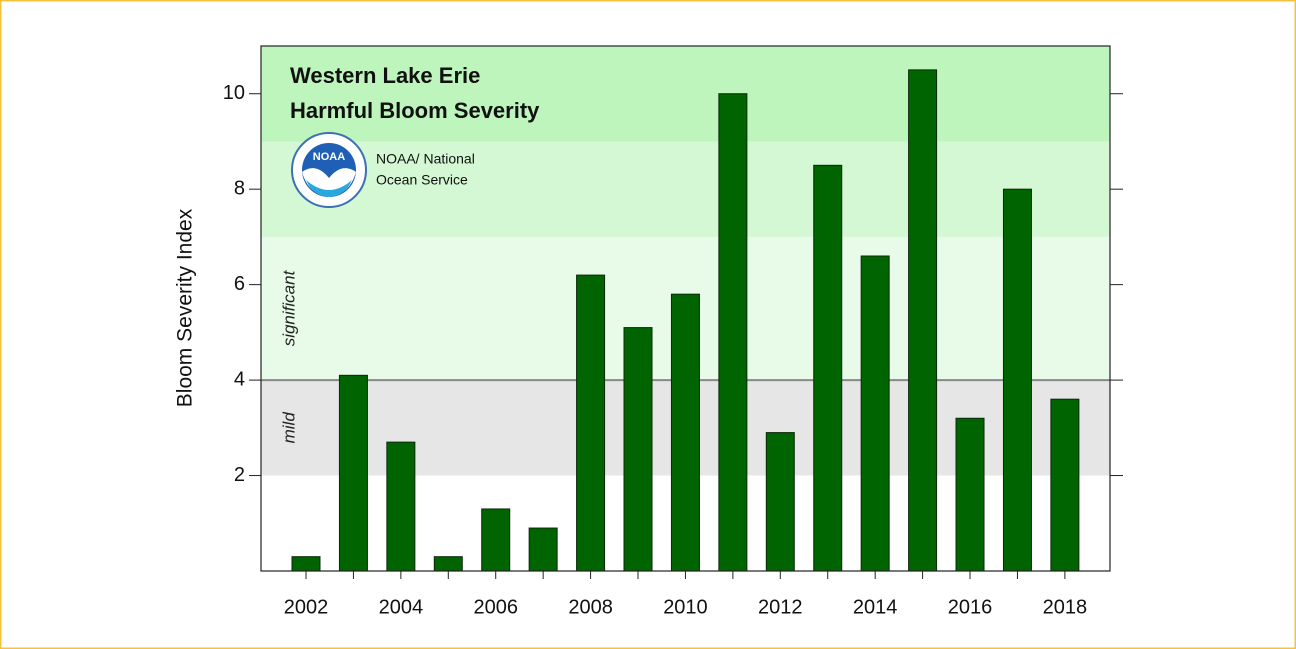  Describe the element at coordinates (590, 607) in the screenshot. I see `x-tick-label: 2008` at that location.